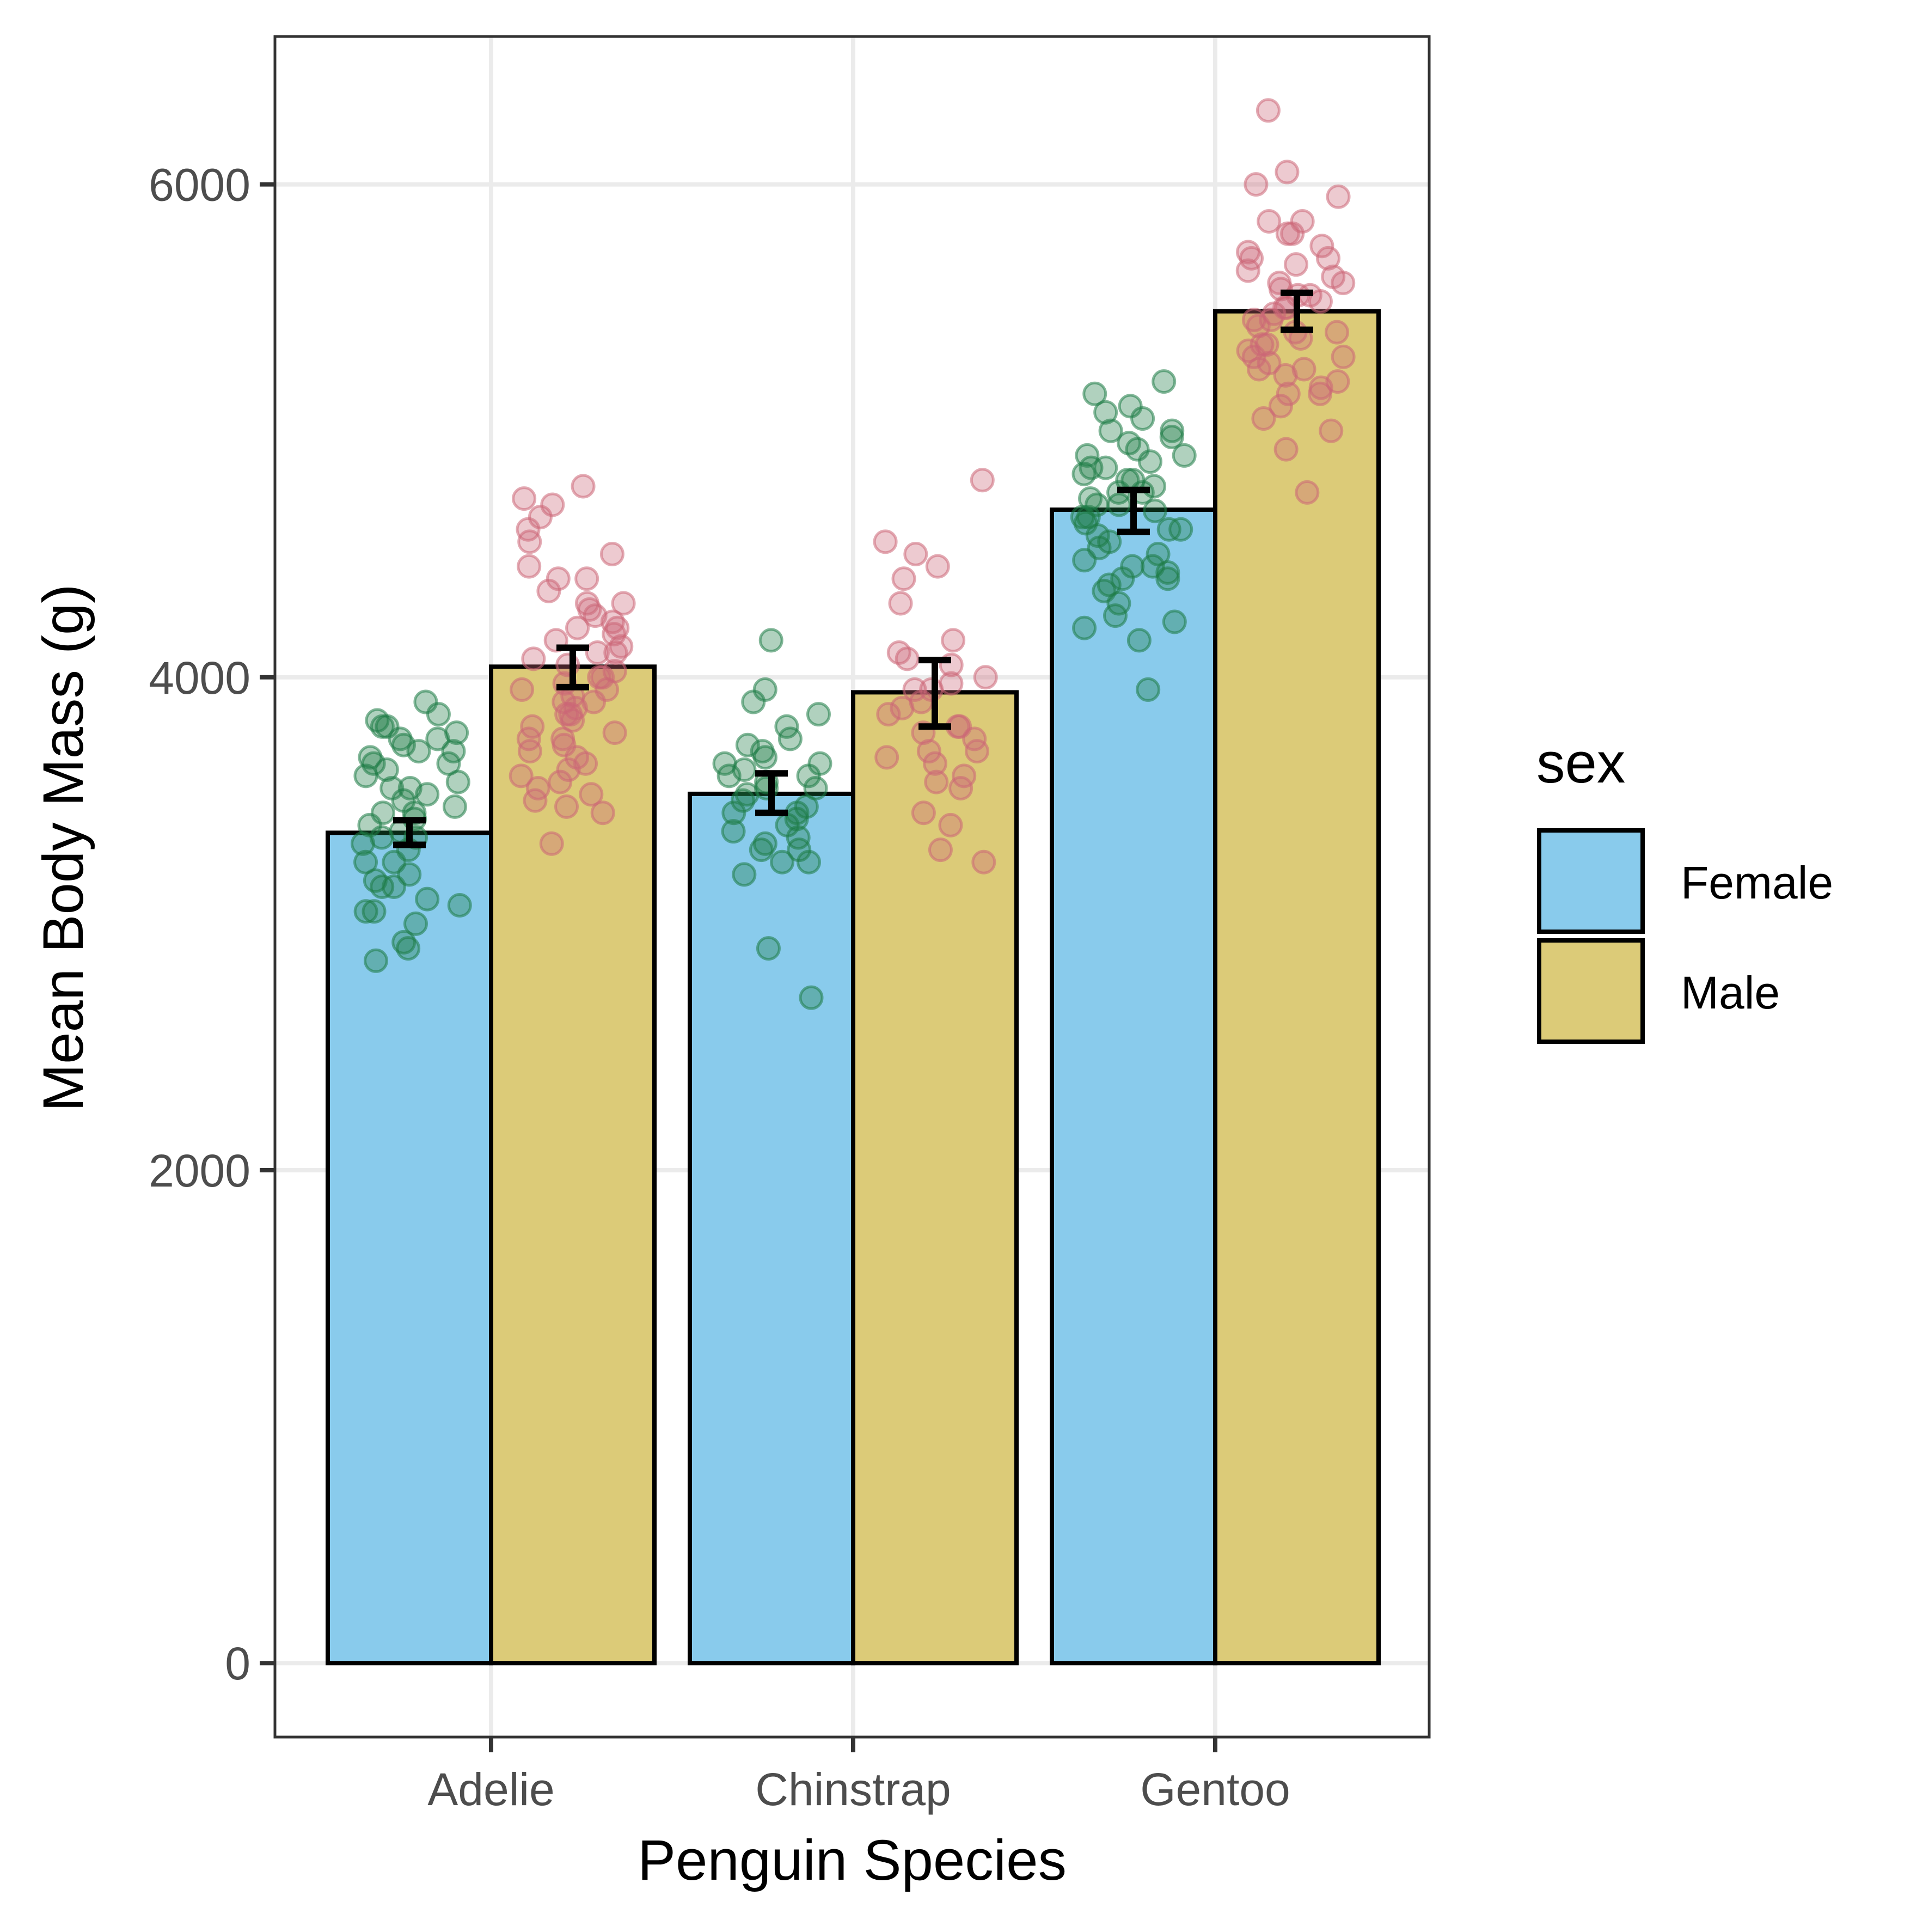 This screenshot has height=1932, width=1929. What do you see at coordinates (573, 1165) in the screenshot?
I see `bar-male-adelie` at bounding box center [573, 1165].